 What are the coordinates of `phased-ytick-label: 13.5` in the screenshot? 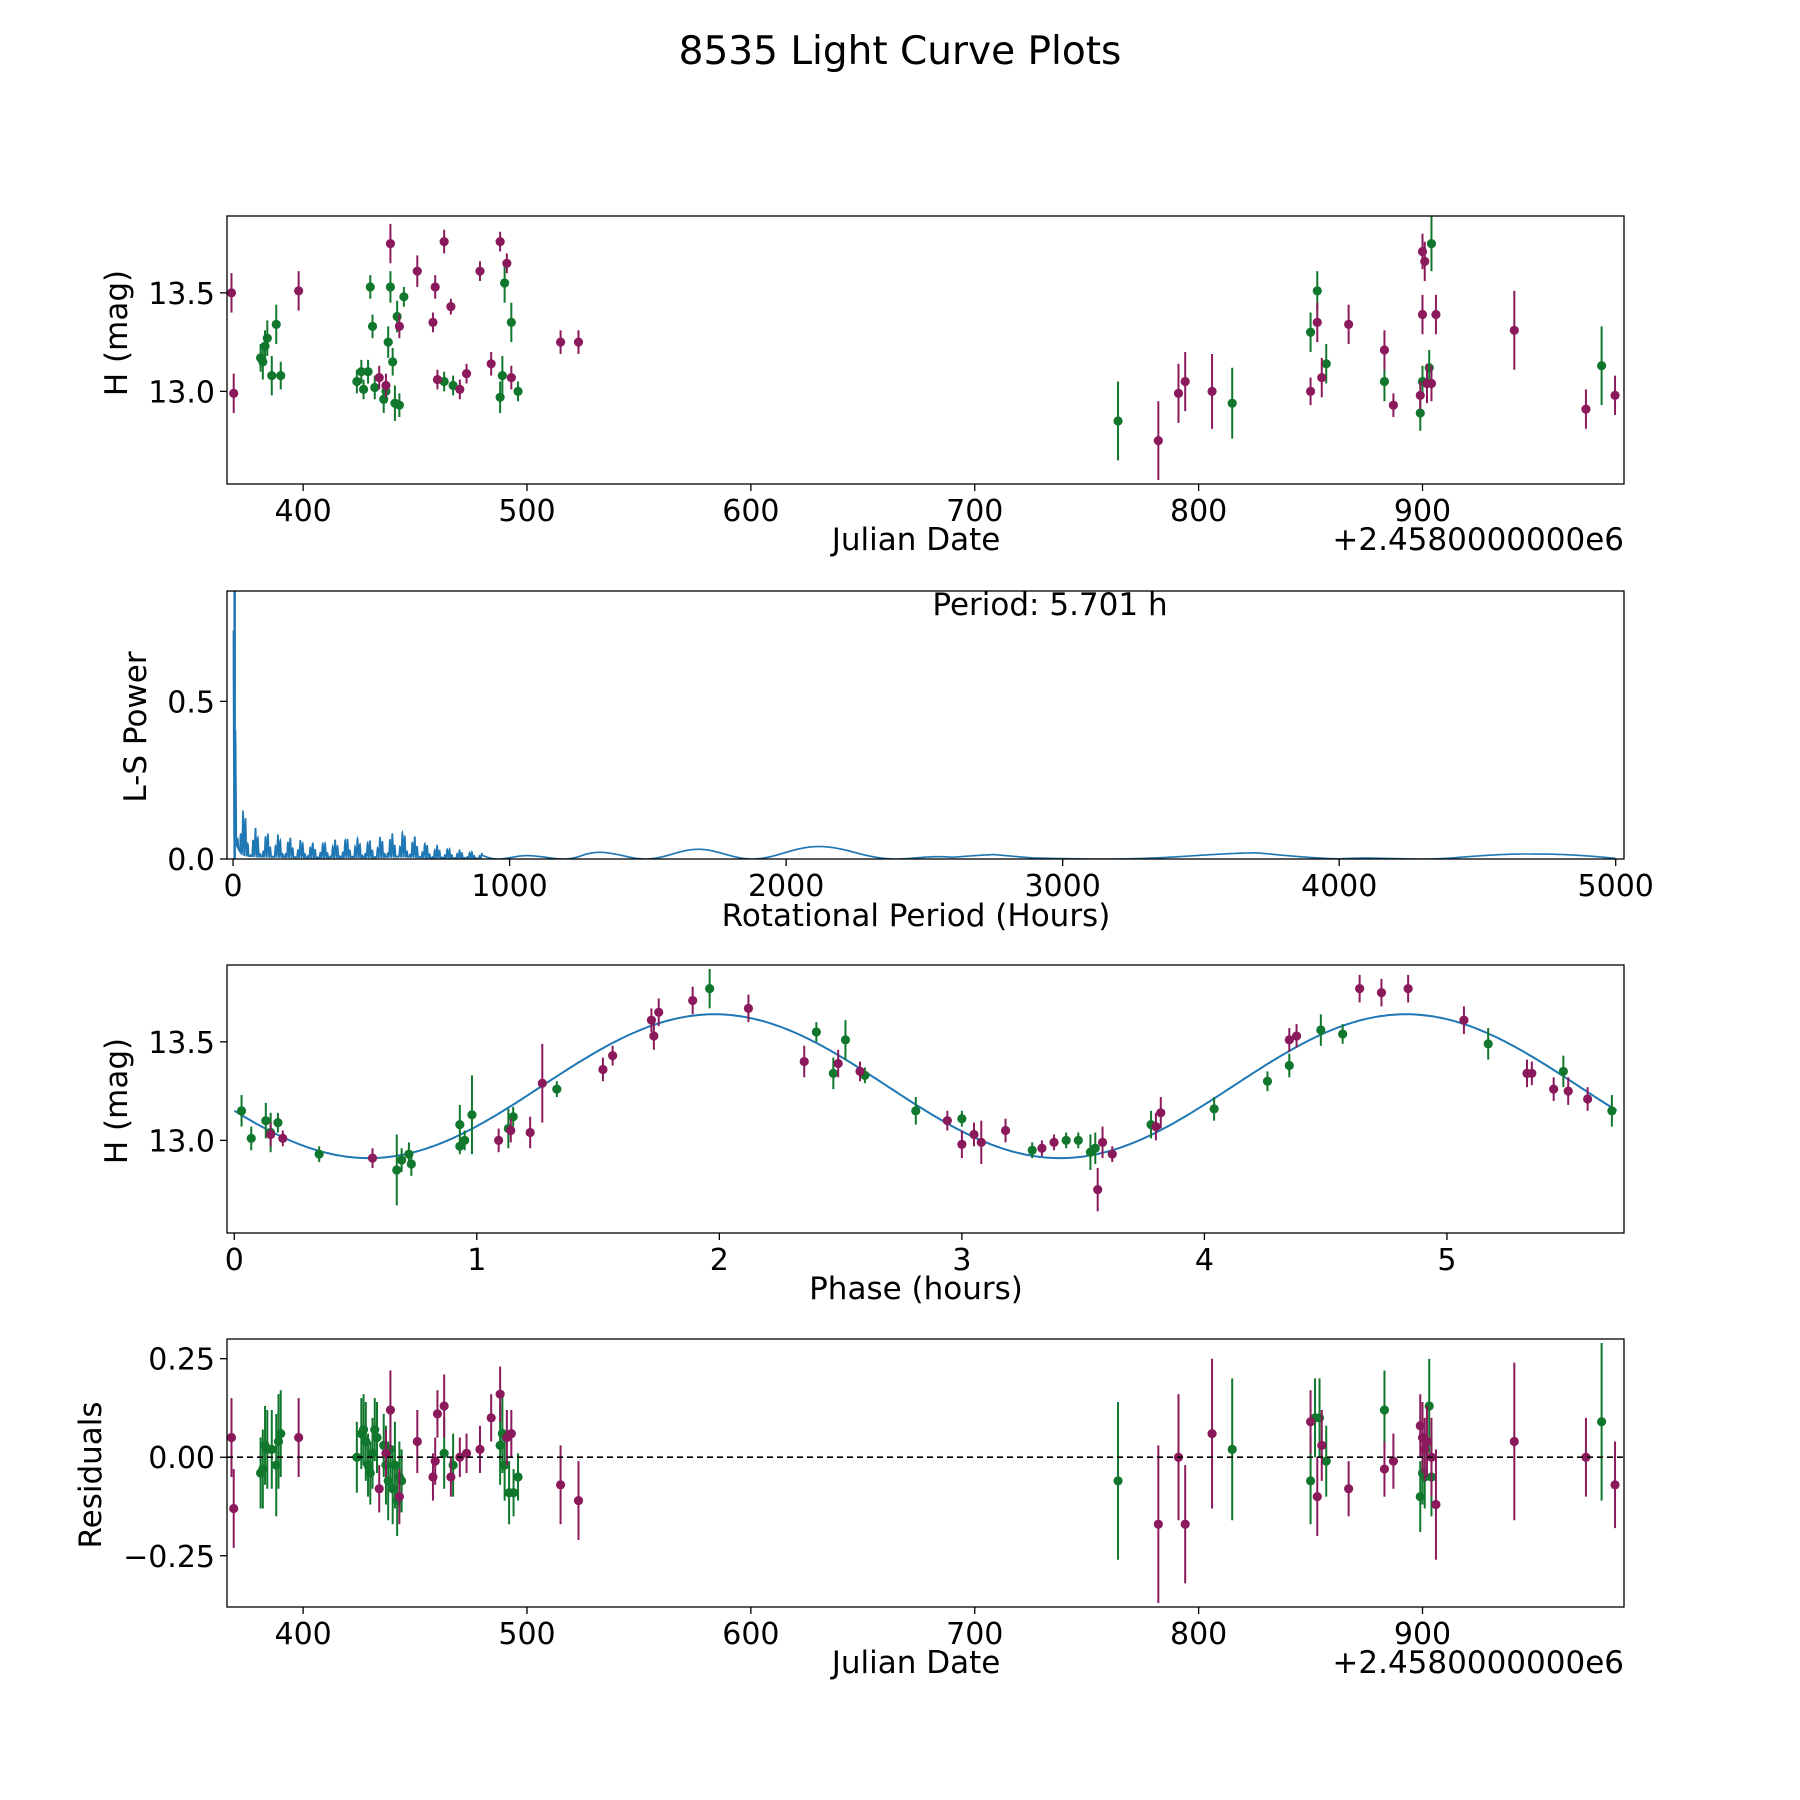 It's located at (181, 1043).